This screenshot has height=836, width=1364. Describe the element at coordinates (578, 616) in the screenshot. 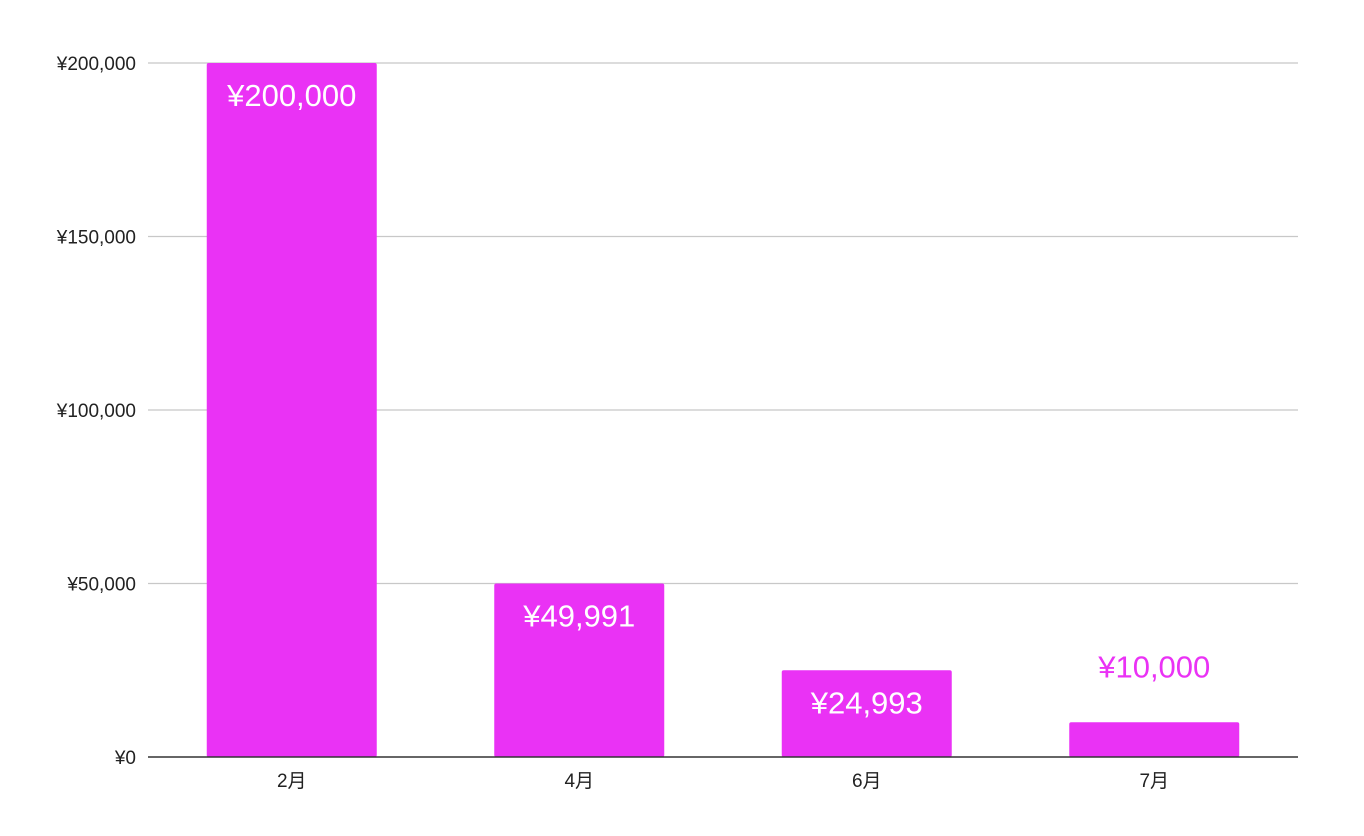

I see `bar-value-label: ¥49,991` at that location.